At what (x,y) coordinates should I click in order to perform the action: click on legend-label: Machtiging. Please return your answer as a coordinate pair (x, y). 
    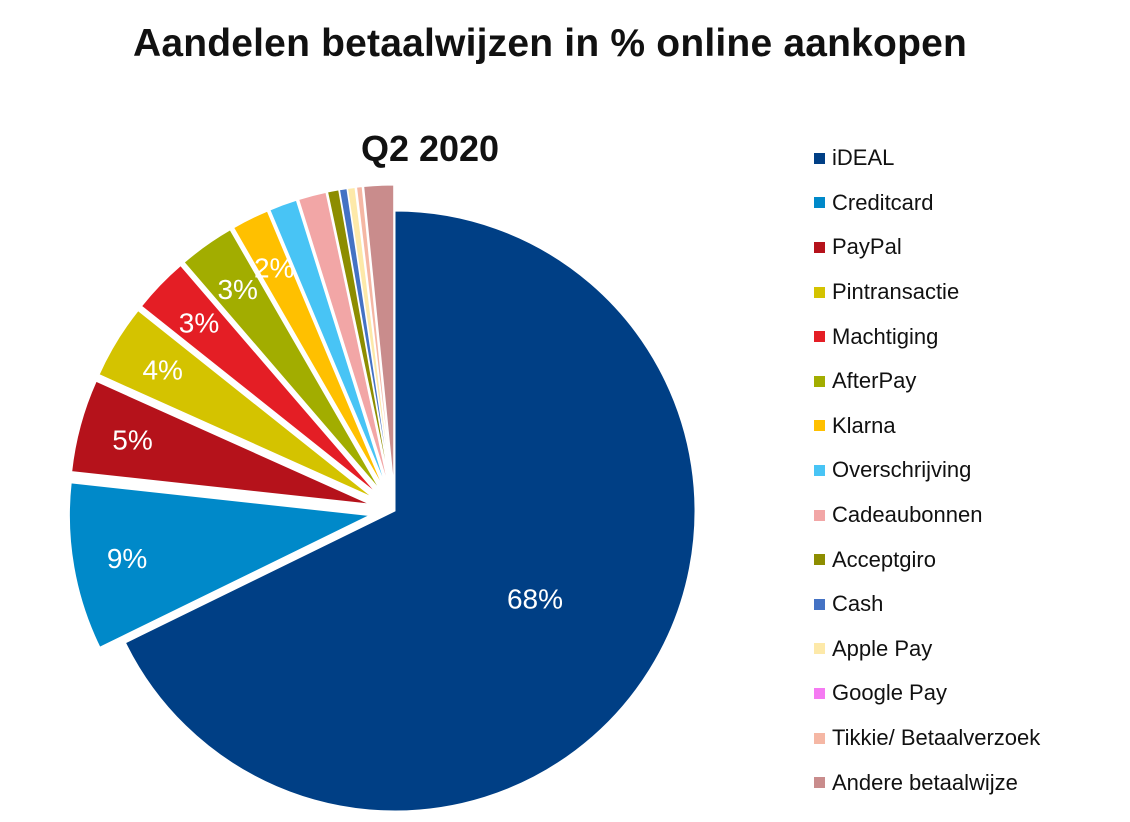
    Looking at the image, I should click on (885, 336).